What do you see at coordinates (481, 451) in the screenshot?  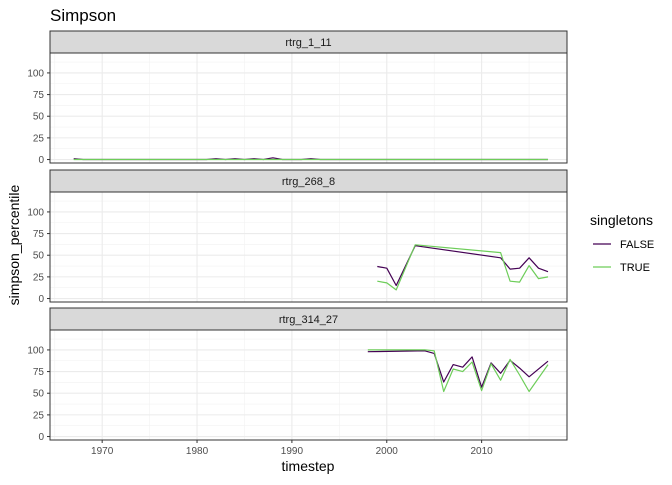 I see `x-tick-label: 2010` at bounding box center [481, 451].